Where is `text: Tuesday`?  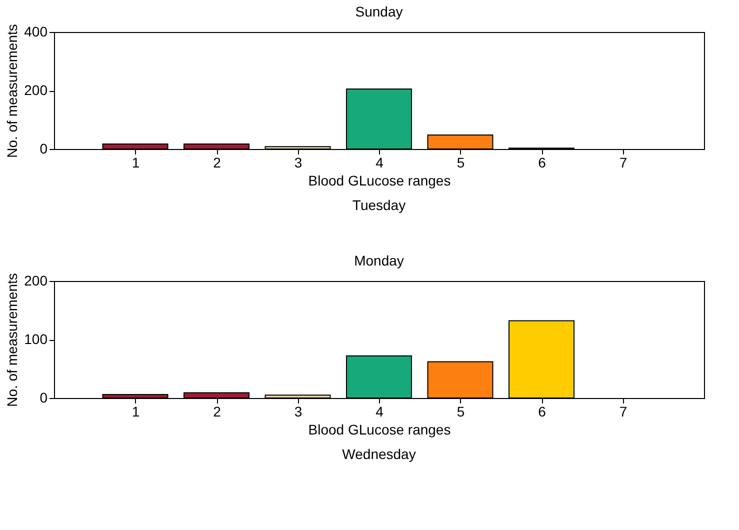
text: Tuesday is located at coordinates (379, 205).